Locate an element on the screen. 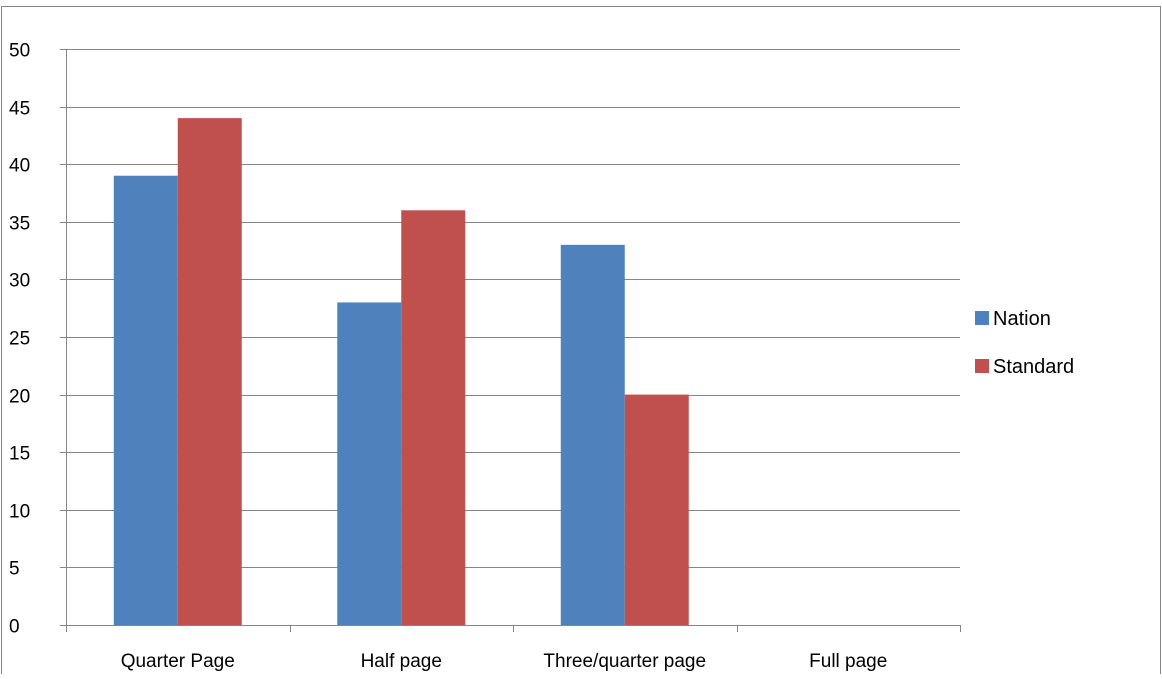 Image resolution: width=1162 pixels, height=679 pixels. y-tick-label: 20 is located at coordinates (19, 397).